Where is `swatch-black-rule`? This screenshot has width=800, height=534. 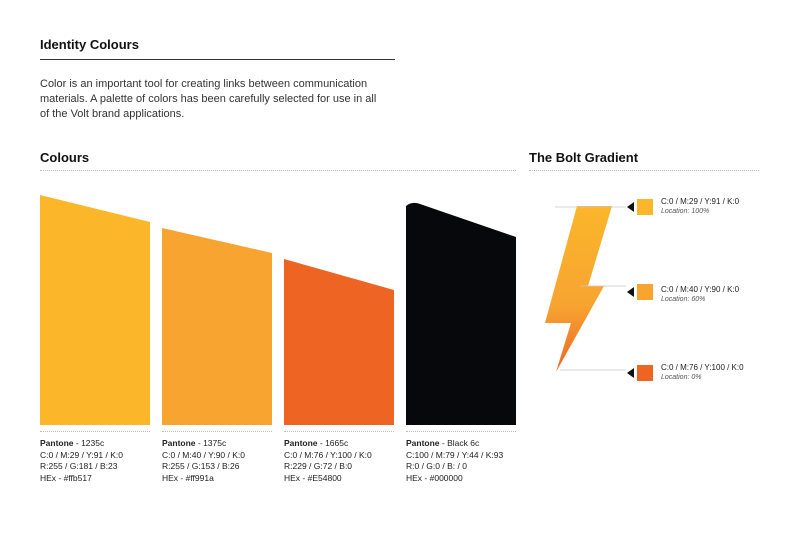
swatch-black-rule is located at coordinates (461, 431).